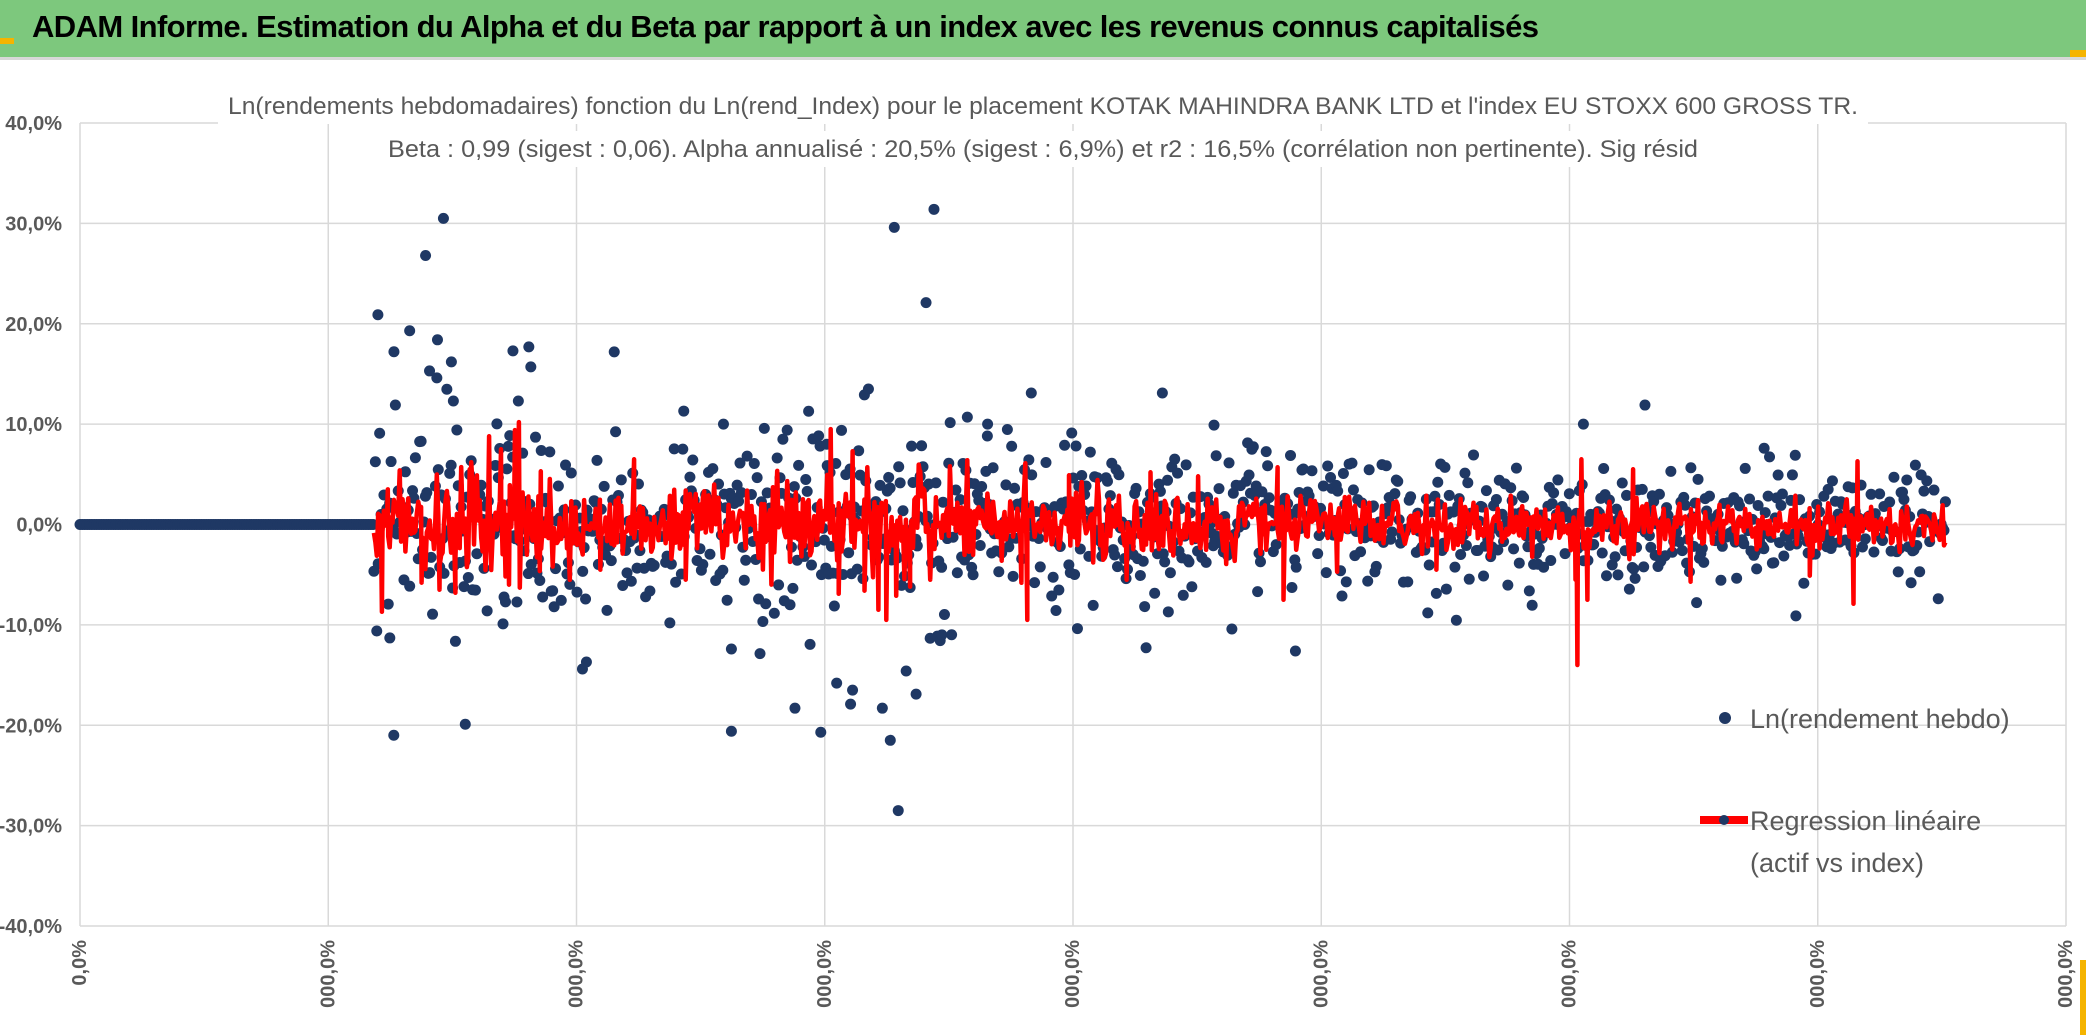 The image size is (2086, 1035). I want to click on y-tick-label-7: -30,0%, so click(31, 827).